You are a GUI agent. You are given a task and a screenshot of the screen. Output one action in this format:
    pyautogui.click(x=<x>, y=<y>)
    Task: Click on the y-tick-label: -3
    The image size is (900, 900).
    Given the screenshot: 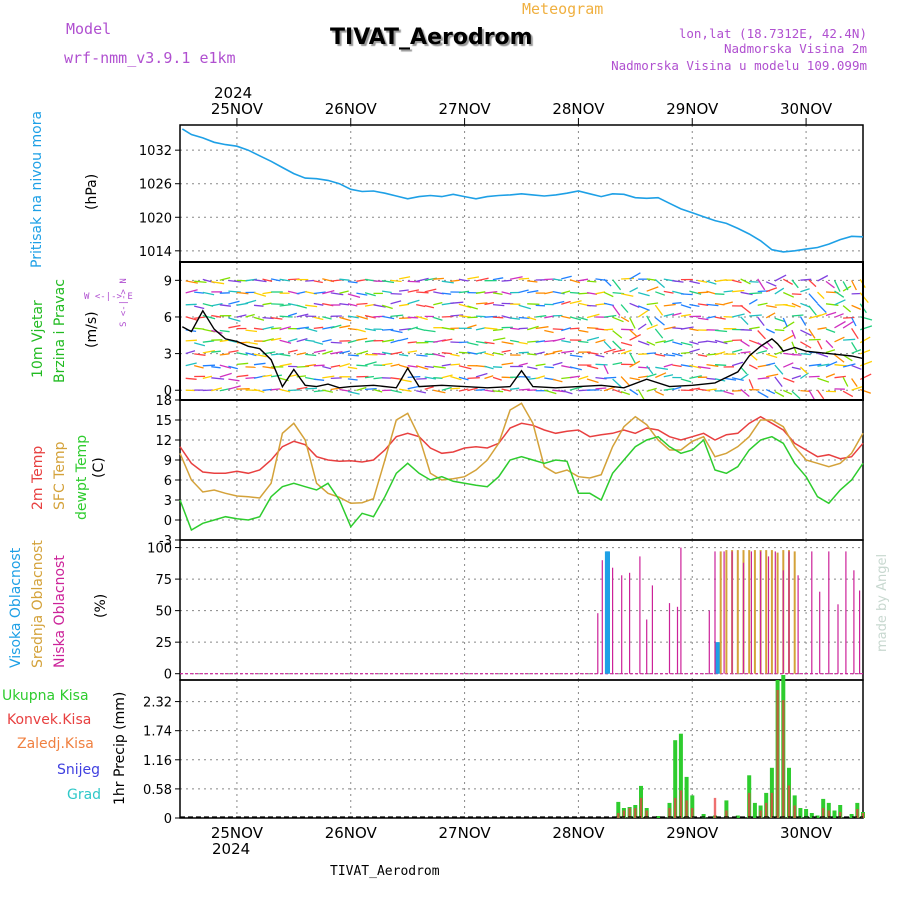 What is the action you would take?
    pyautogui.click(x=165, y=541)
    